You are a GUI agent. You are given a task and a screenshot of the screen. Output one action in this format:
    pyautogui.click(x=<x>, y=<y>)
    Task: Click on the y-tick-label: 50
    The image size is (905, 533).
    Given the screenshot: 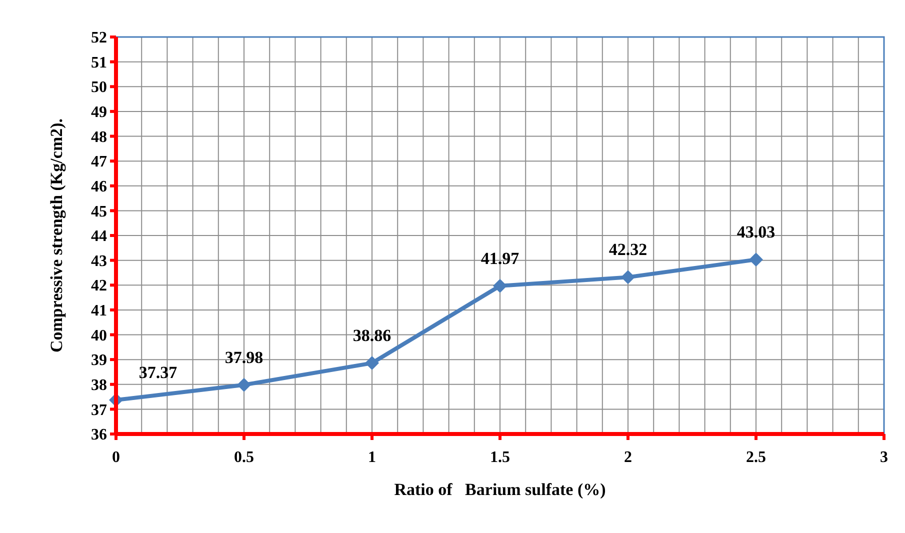 What is the action you would take?
    pyautogui.click(x=99, y=87)
    